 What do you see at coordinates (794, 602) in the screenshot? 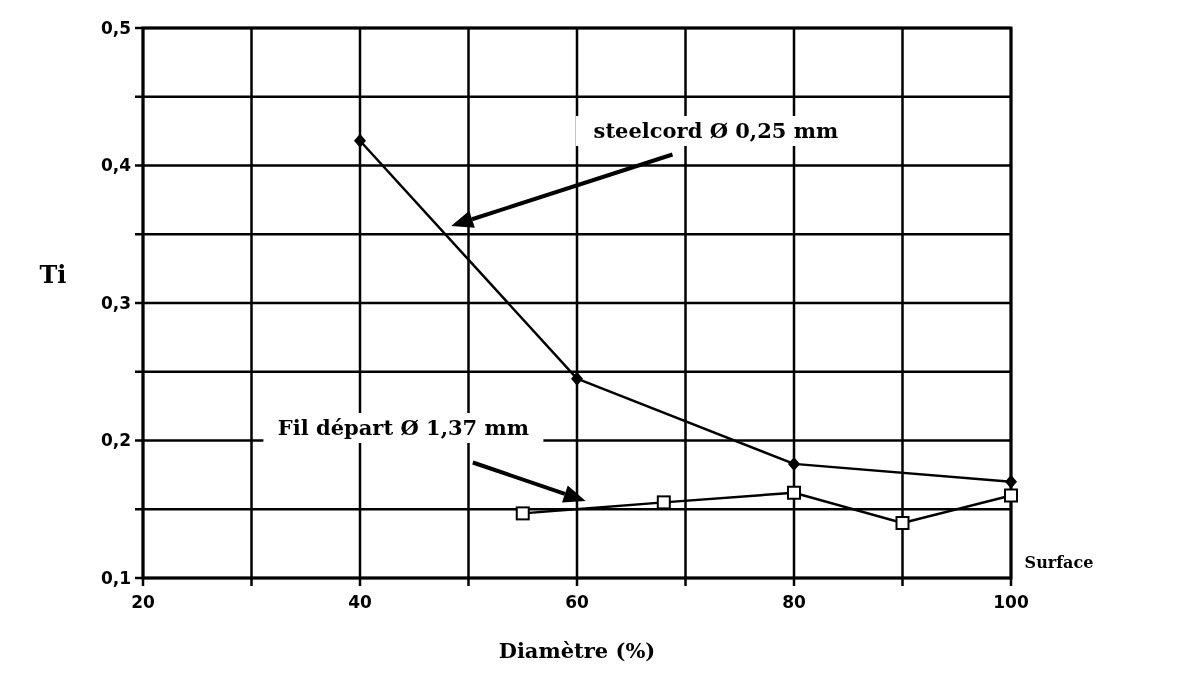
I see `x-tick-label: 80` at bounding box center [794, 602].